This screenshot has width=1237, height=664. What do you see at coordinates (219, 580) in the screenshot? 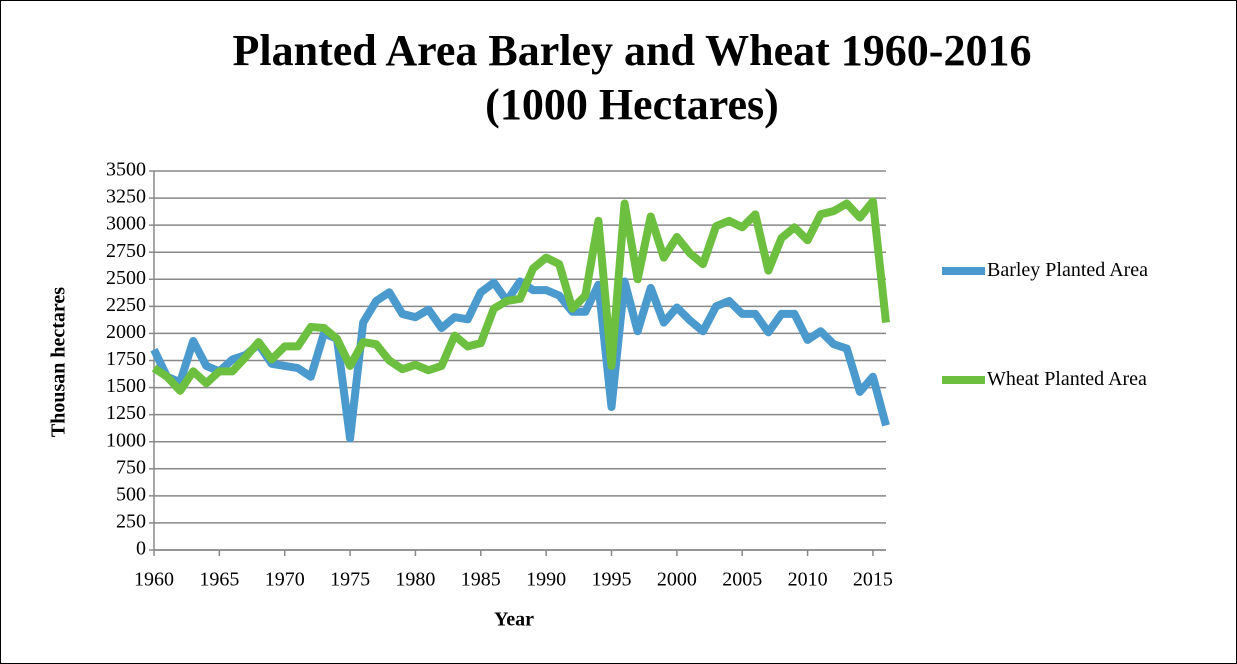
I see `x-tick-label: 1965` at bounding box center [219, 580].